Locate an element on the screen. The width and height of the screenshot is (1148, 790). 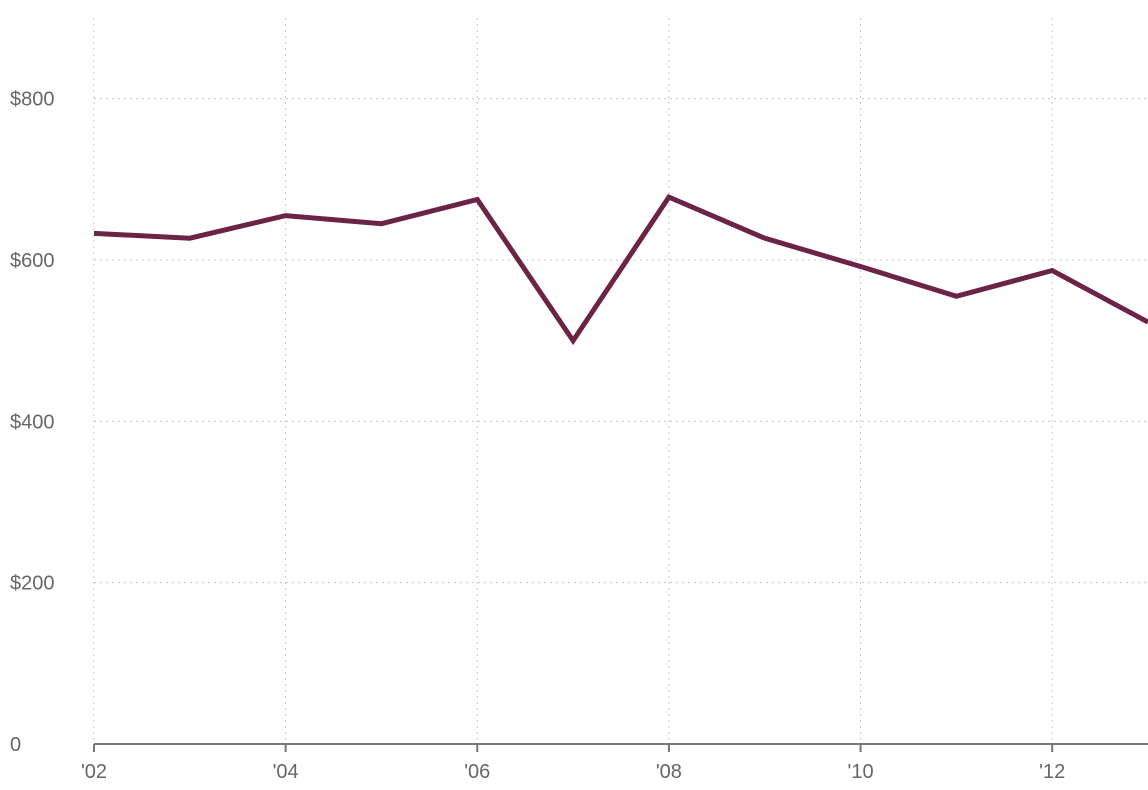
x-axis is located at coordinates (620, 747).